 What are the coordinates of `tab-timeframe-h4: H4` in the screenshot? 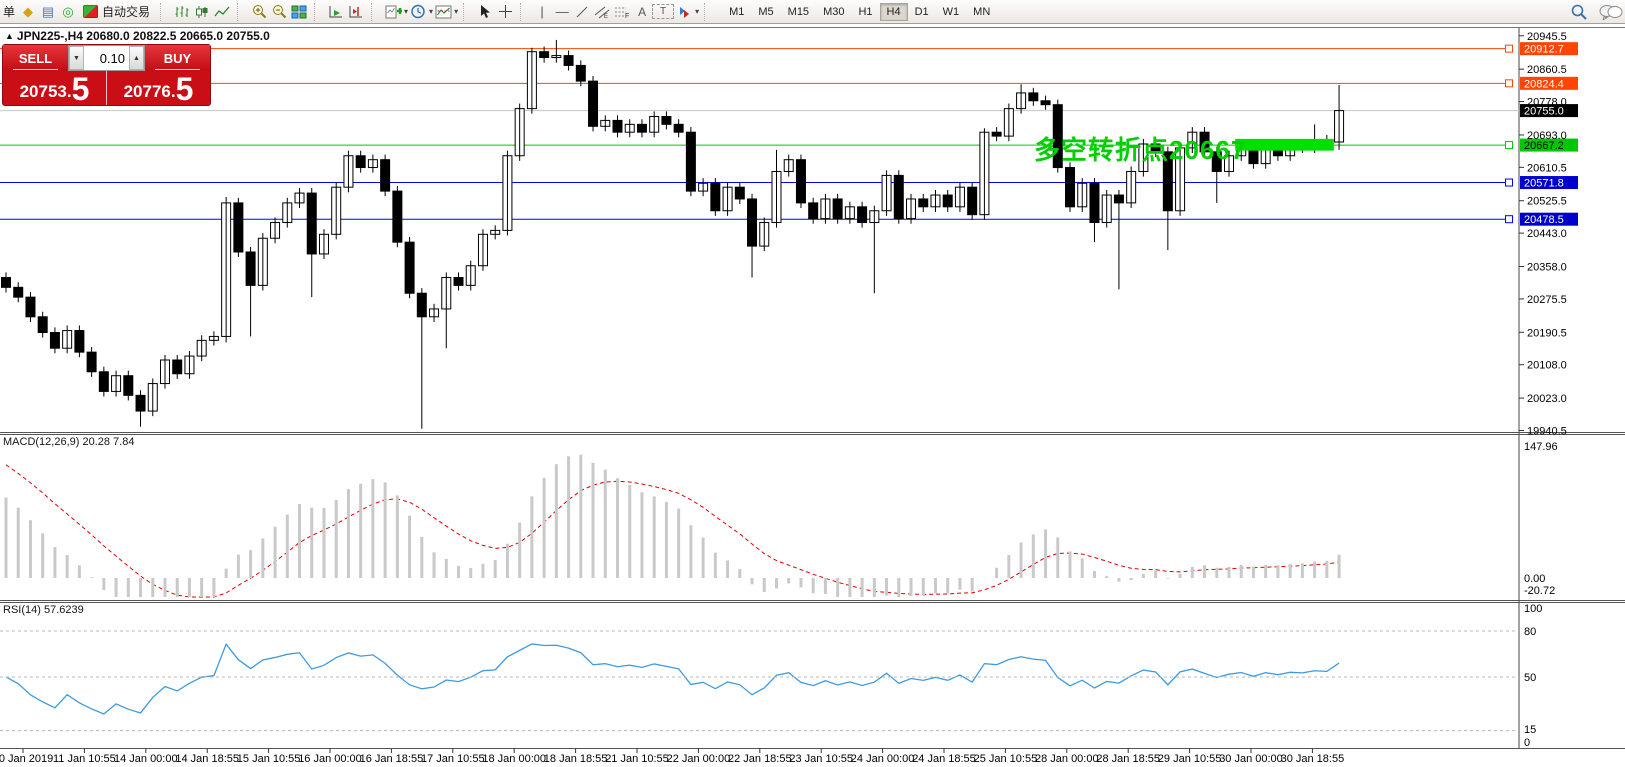 It's located at (893, 11).